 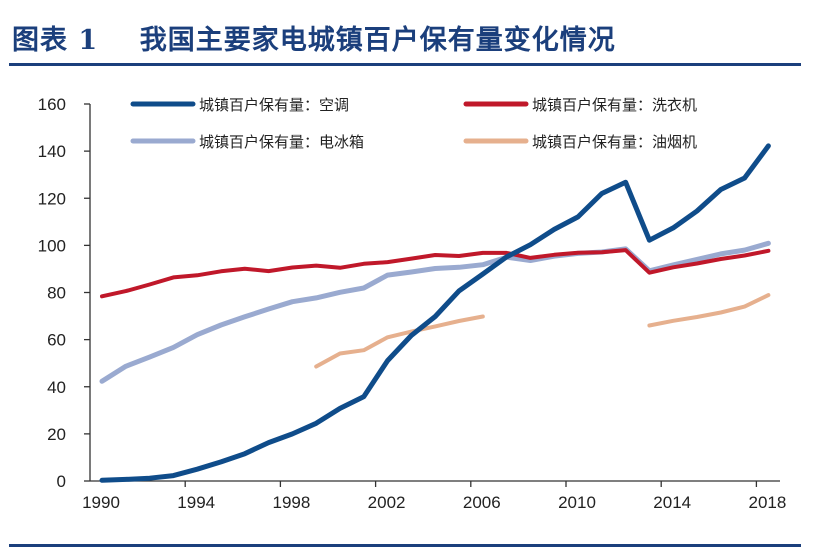 I want to click on legend-label: 城镇百户保有量：电冰箱, so click(x=281, y=142).